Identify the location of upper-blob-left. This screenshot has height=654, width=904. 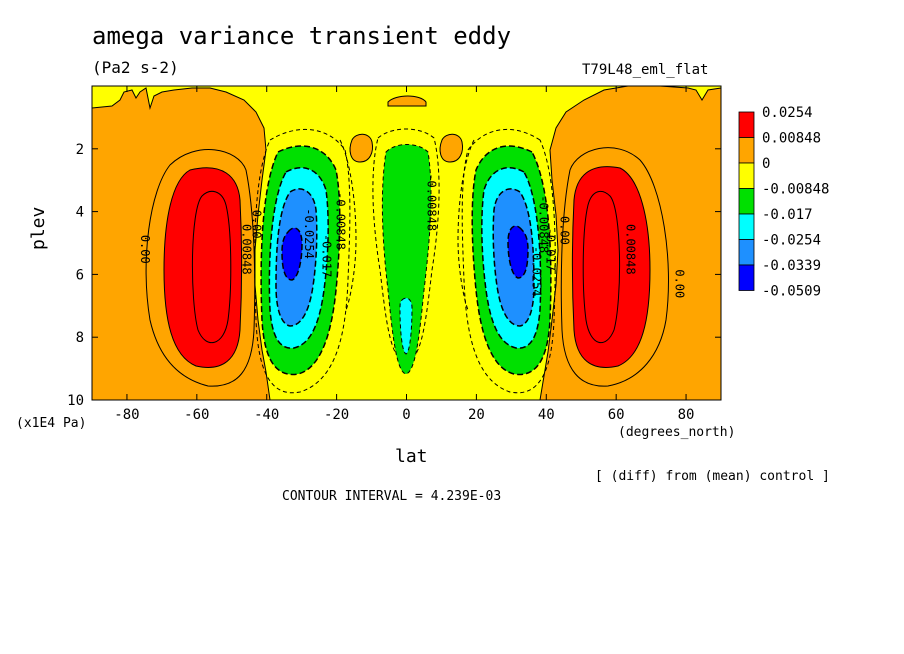
(361, 148).